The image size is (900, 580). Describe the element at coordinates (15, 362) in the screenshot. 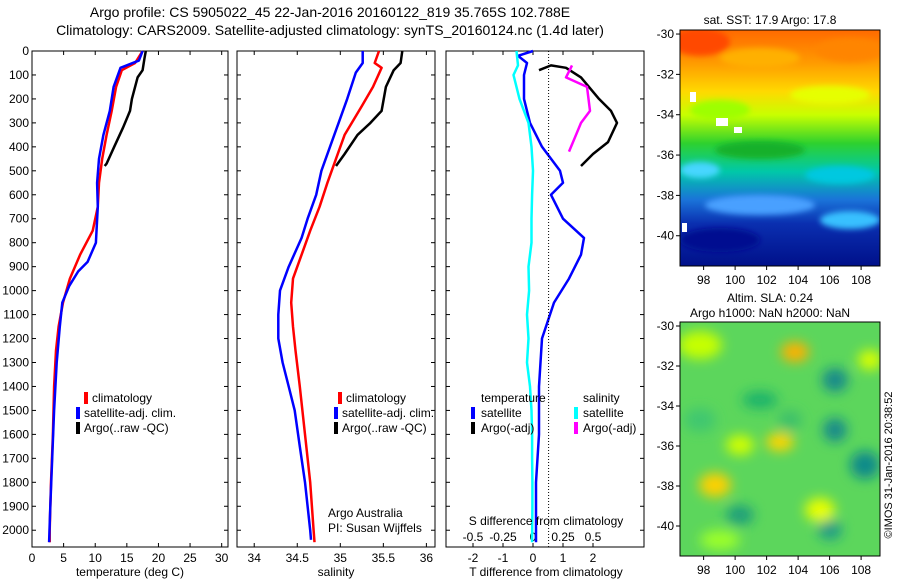

I see `depth-tick-label: 1300` at that location.